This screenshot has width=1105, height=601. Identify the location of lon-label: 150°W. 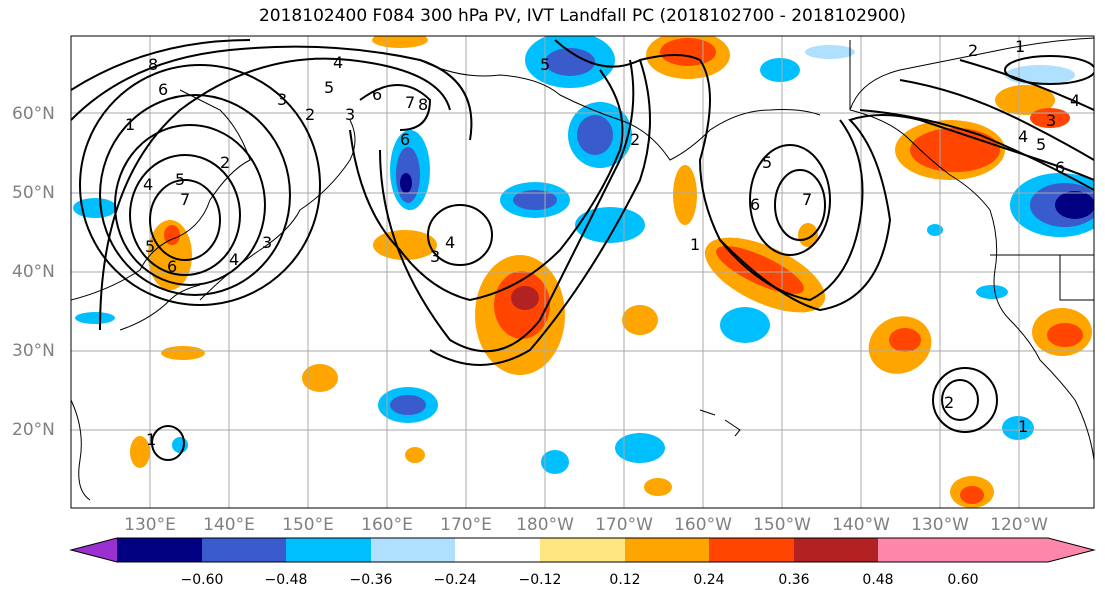
(782, 525).